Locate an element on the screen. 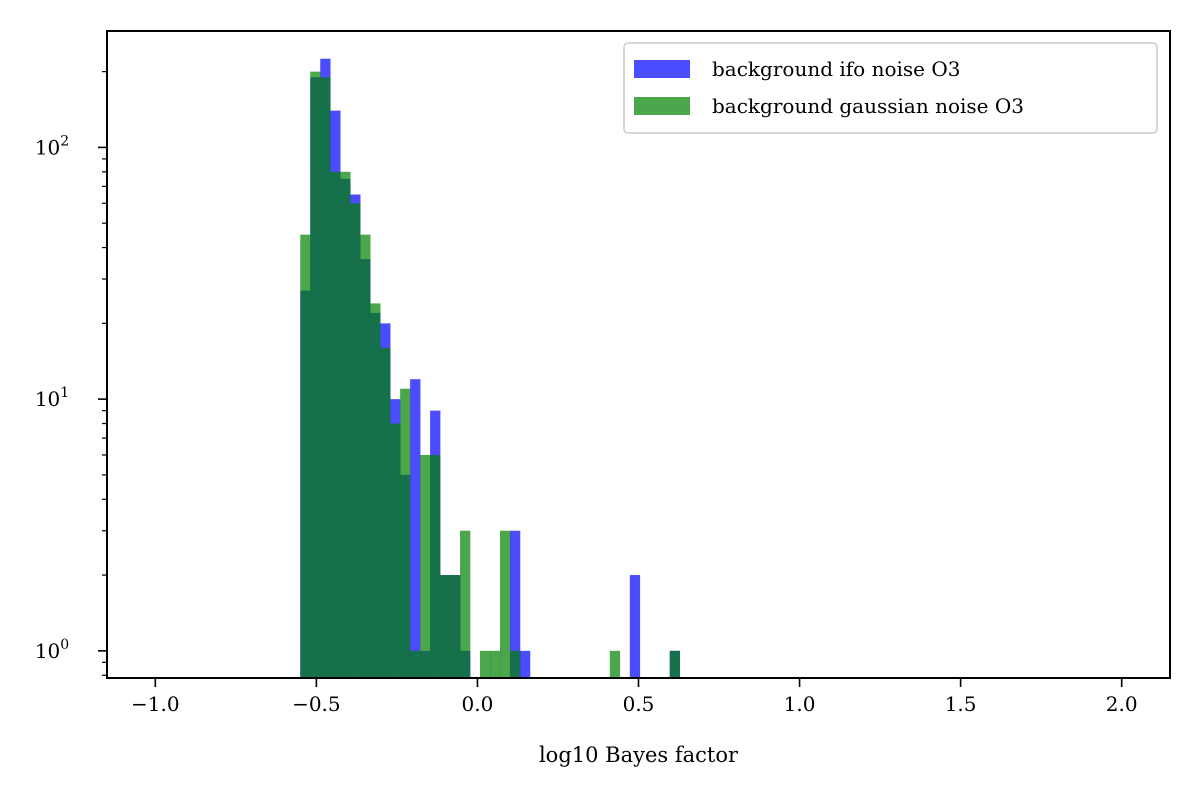 The image size is (1200, 800). x-axis-label: log10 Bayes factor is located at coordinates (639, 755).